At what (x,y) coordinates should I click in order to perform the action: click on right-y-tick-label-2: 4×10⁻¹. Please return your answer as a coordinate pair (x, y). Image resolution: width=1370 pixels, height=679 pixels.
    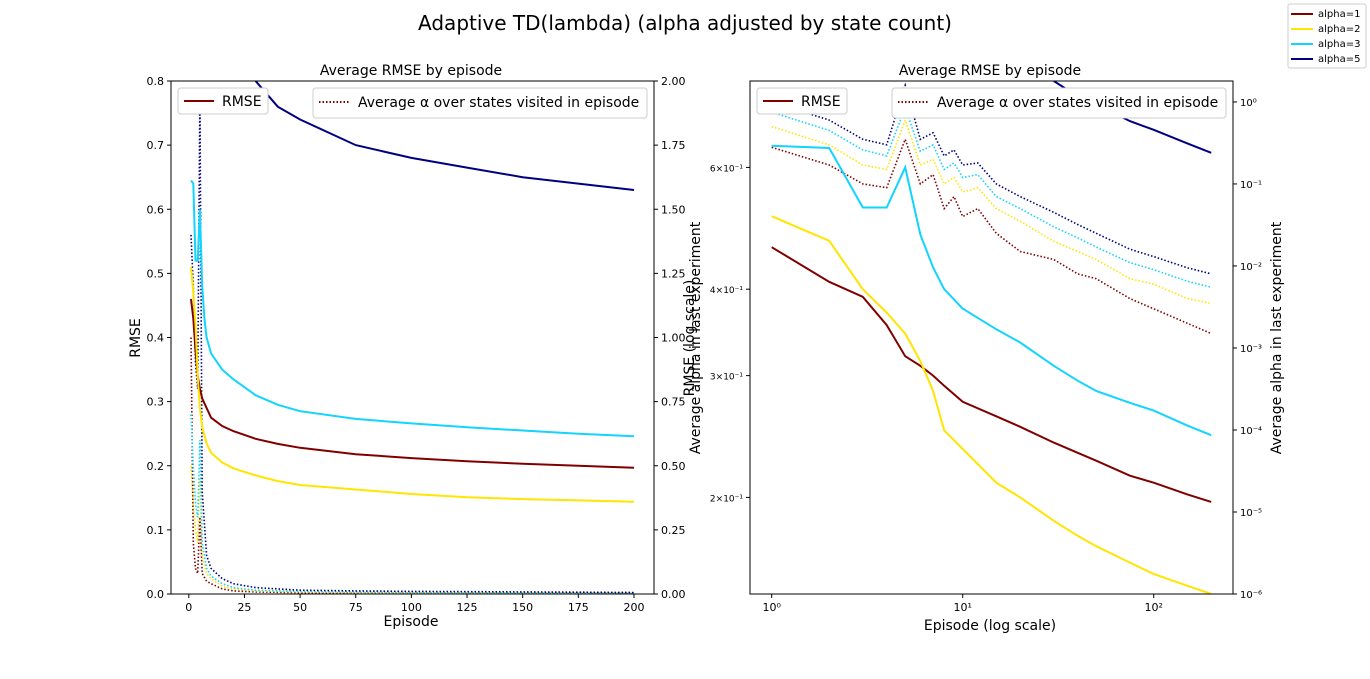
    Looking at the image, I should click on (726, 291).